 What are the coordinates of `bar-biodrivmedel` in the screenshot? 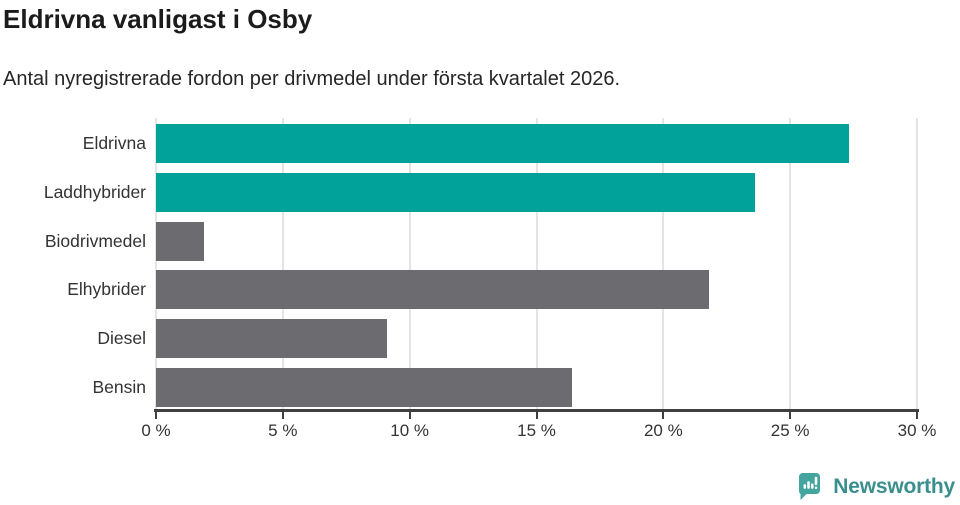 It's located at (180, 241).